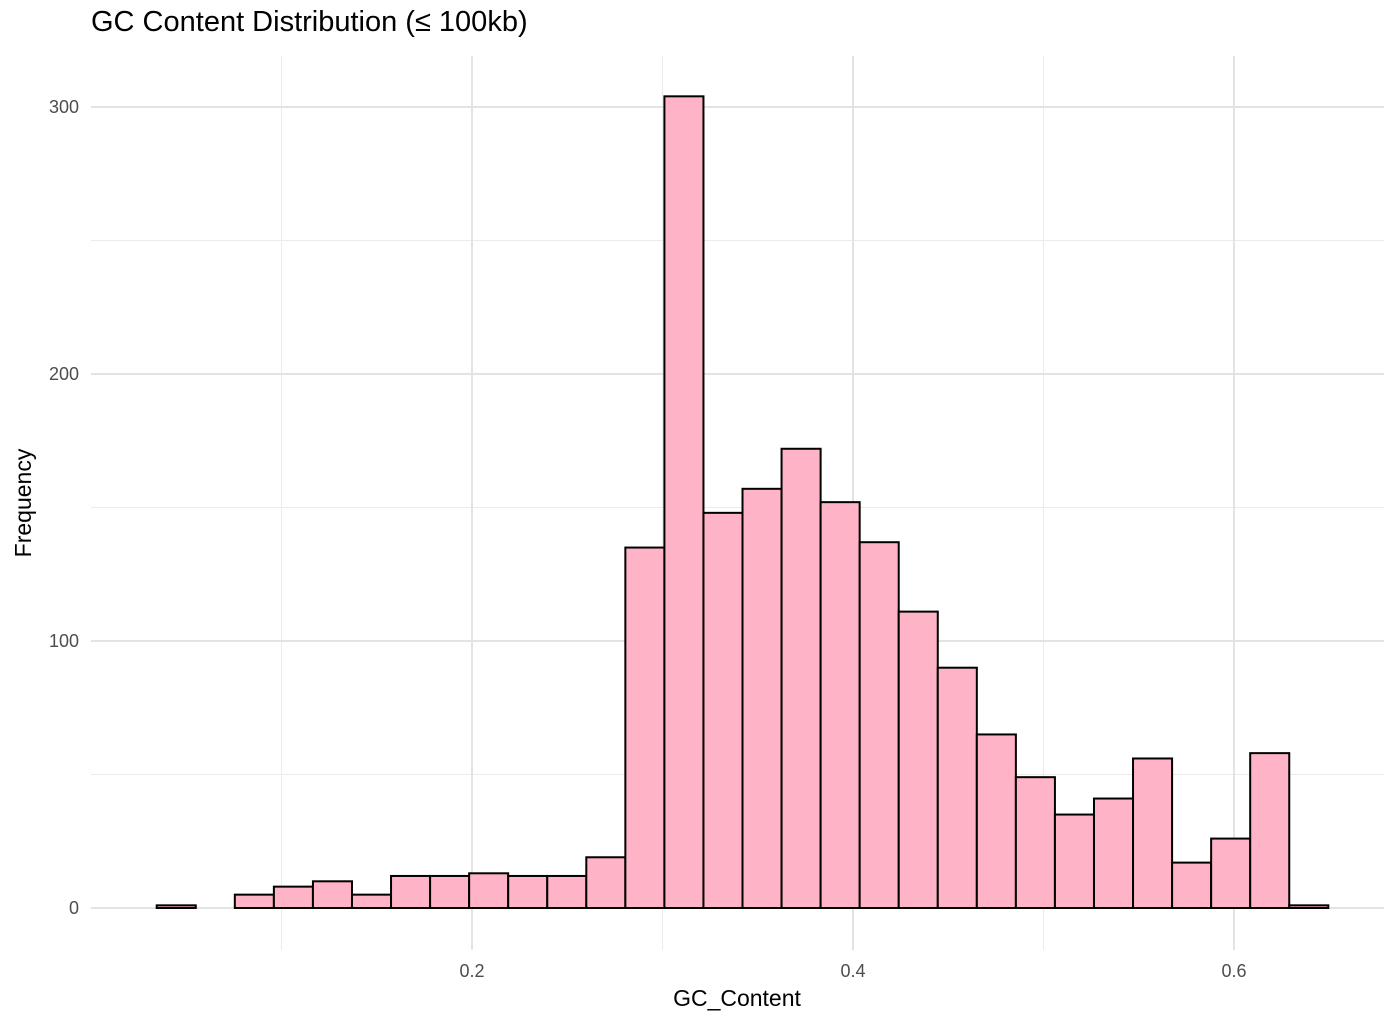 The height and width of the screenshot is (1024, 1396). What do you see at coordinates (64, 641) in the screenshot?
I see `y-tick-label: 100` at bounding box center [64, 641].